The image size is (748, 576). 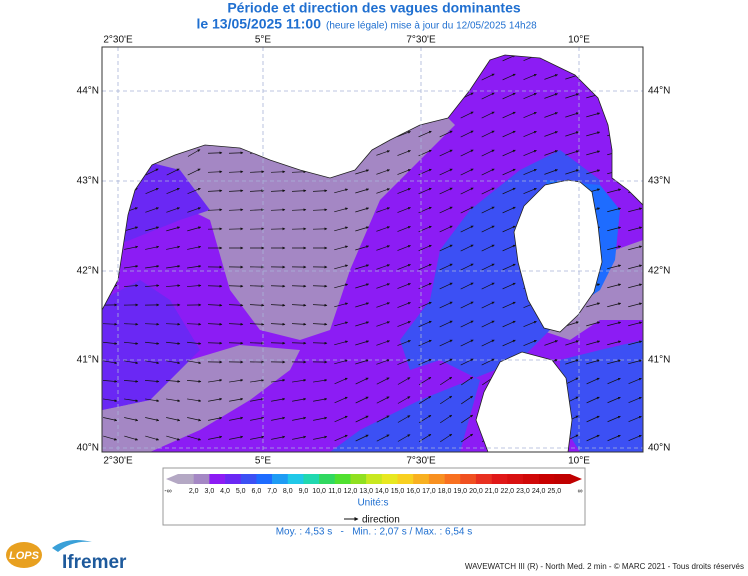 What do you see at coordinates (398, 491) in the screenshot?
I see `colorbar-label: 15,0` at bounding box center [398, 491].